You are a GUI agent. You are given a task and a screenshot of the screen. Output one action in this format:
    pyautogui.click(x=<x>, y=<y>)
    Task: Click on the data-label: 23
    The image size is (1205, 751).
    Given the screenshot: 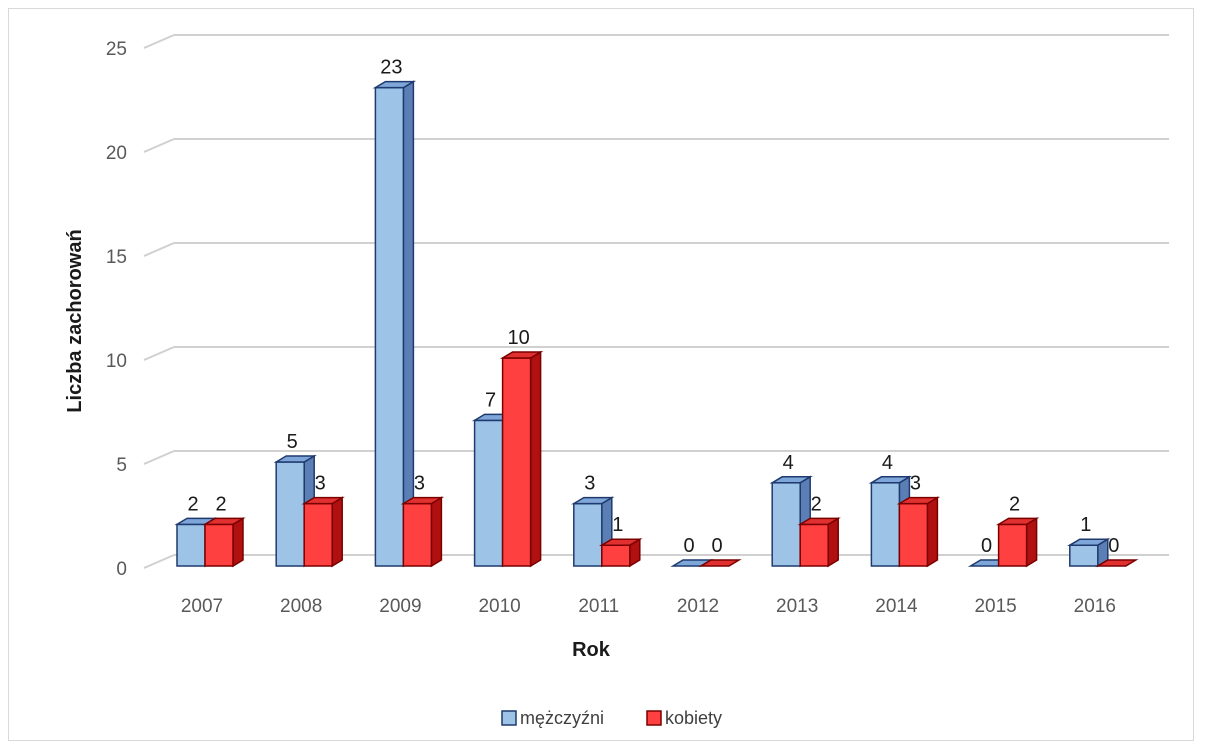 What is the action you would take?
    pyautogui.click(x=391, y=68)
    